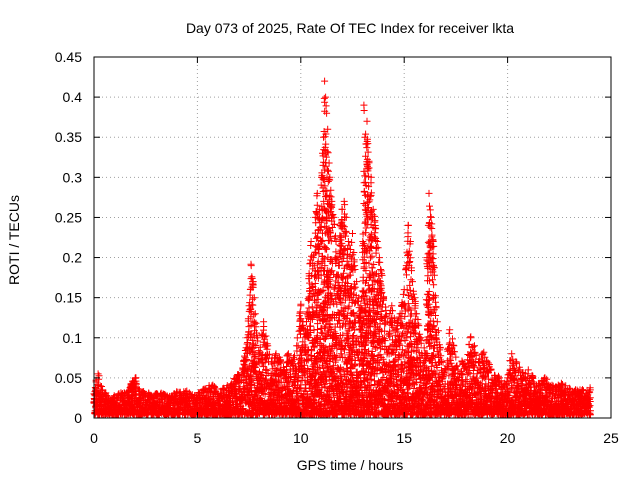 The image size is (640, 480). What do you see at coordinates (350, 465) in the screenshot?
I see `x-axis-title: GPS time / hours` at bounding box center [350, 465].